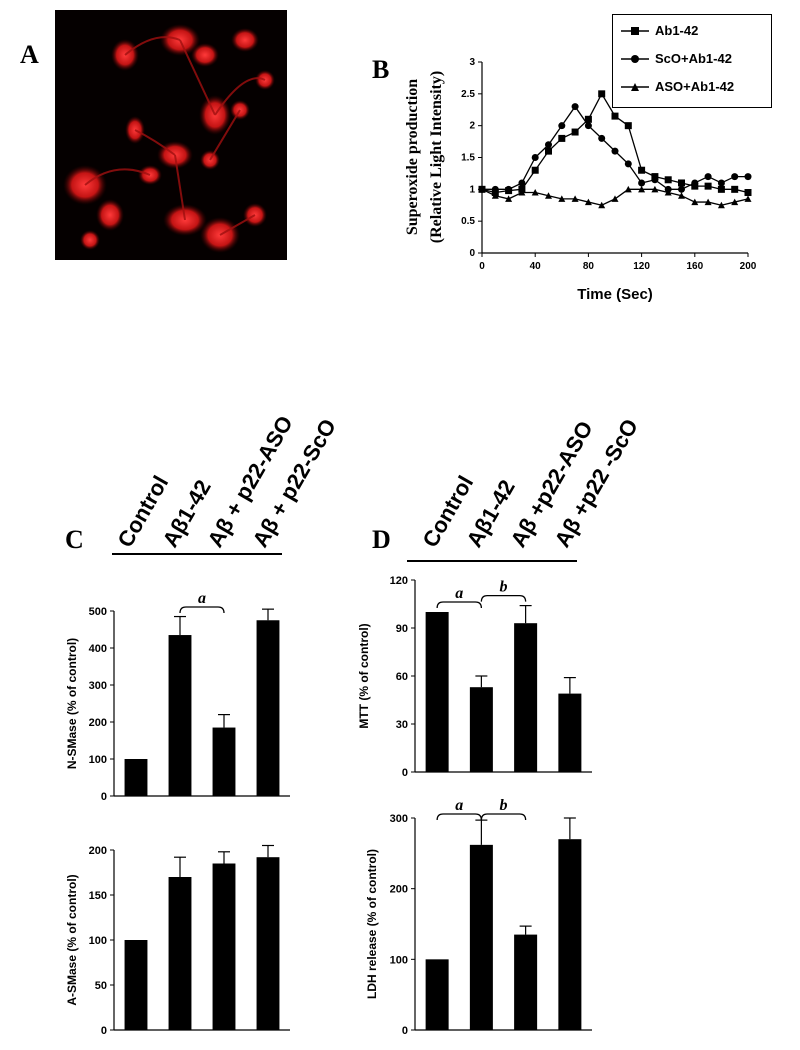 Image resolution: width=800 pixels, height=1050 pixels. Describe the element at coordinates (29, 54) in the screenshot. I see `panel-label-a: A` at that location.